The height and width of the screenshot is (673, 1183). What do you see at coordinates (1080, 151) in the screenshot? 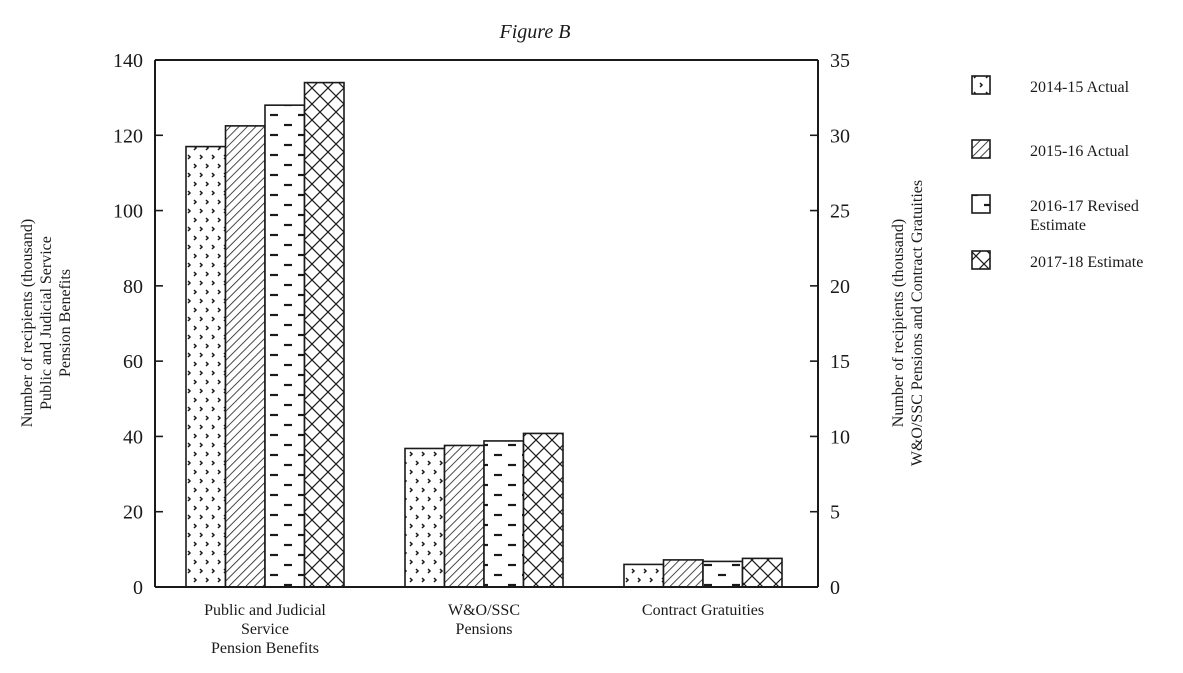
I see `legend-label: 2015-16 Actual` at bounding box center [1080, 151].